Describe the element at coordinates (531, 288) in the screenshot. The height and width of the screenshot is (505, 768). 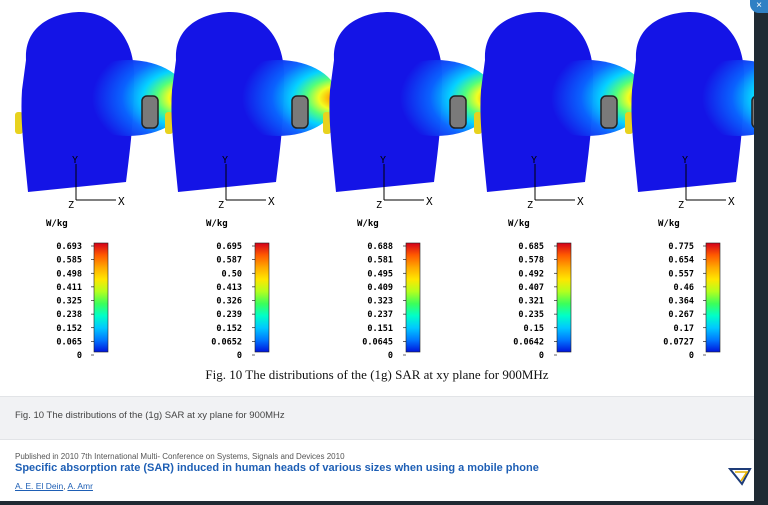
I see `colorbar-tick-label: 0.407` at that location.